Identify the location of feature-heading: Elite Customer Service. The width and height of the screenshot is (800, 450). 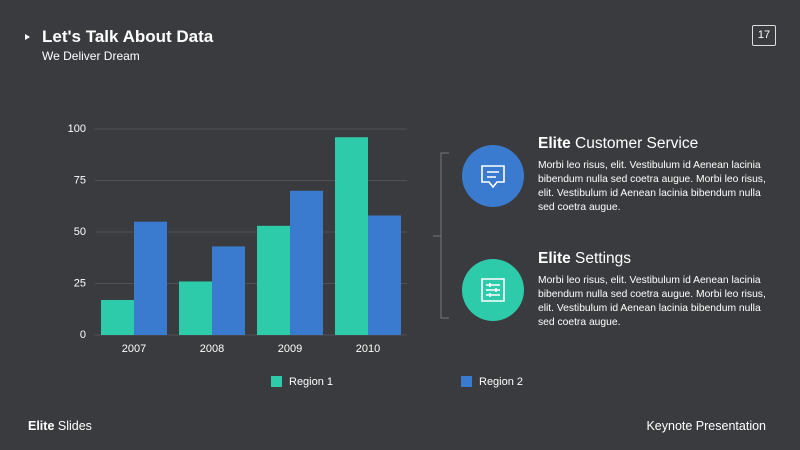
(618, 144).